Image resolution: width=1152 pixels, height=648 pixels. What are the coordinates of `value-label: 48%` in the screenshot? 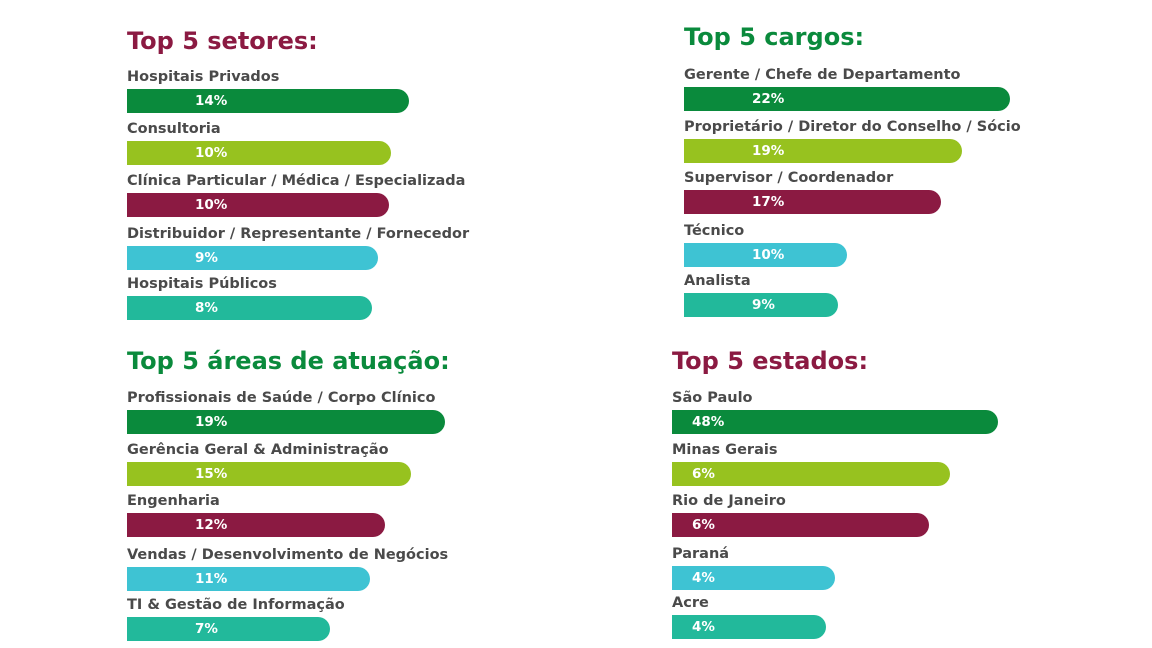 It's located at (708, 422).